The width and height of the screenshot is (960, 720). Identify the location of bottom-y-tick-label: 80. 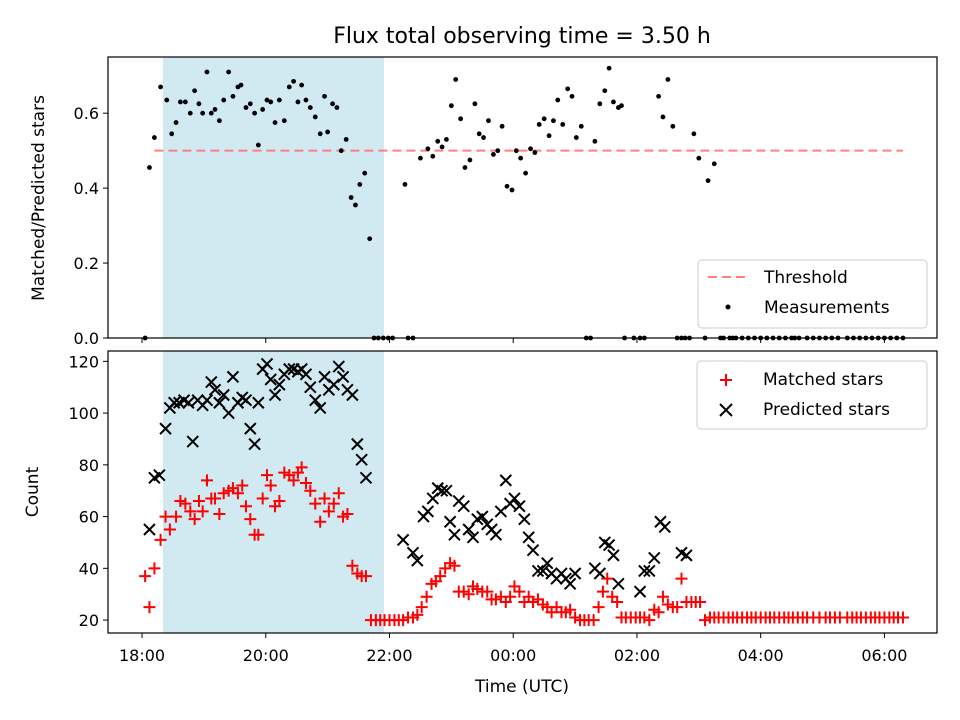
(89, 465).